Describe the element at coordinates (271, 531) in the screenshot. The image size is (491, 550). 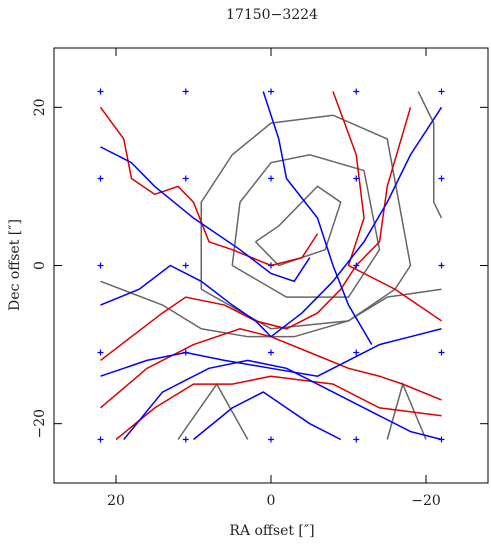
I see `x-axis-label: RA offset [″]` at that location.